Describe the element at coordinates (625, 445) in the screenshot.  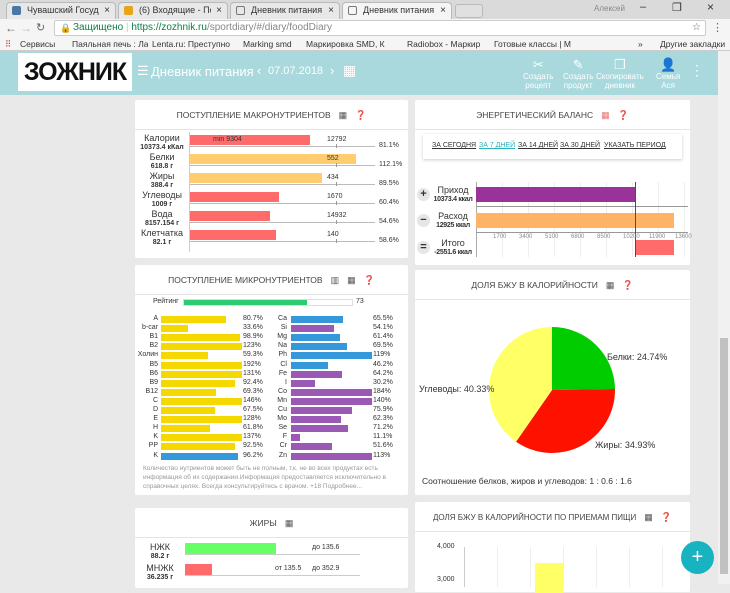
I see `pie-label: Жиры: 34.93%` at that location.